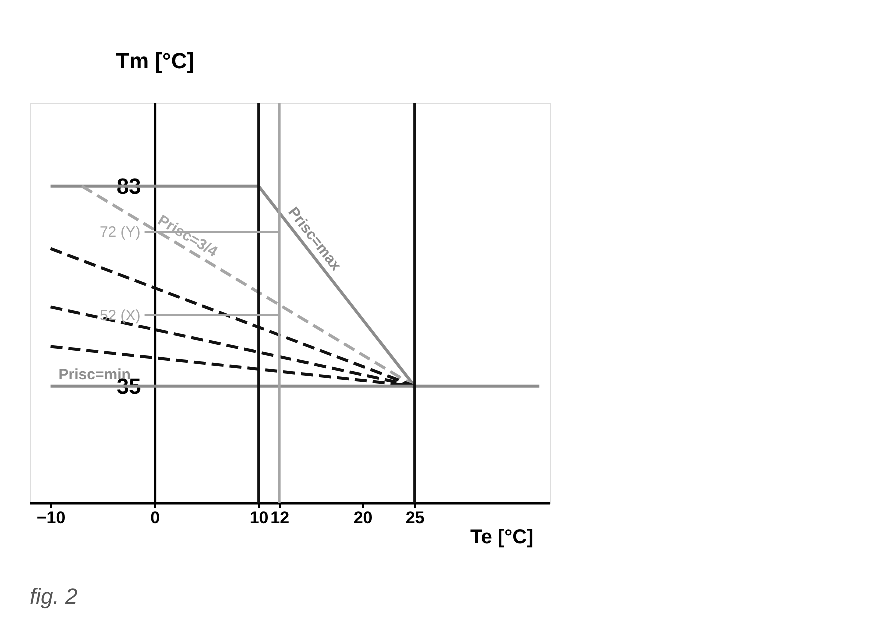  I want to click on x-tick-label: 12, so click(280, 518).